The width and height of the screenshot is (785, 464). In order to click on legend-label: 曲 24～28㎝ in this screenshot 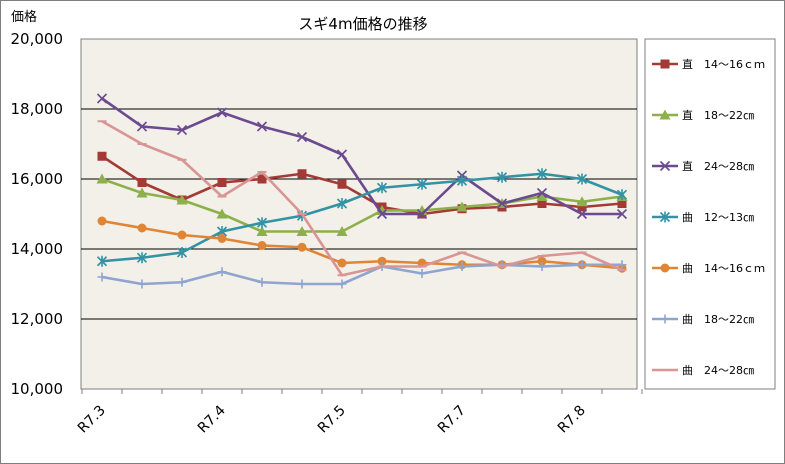, I will do `click(718, 370)`.